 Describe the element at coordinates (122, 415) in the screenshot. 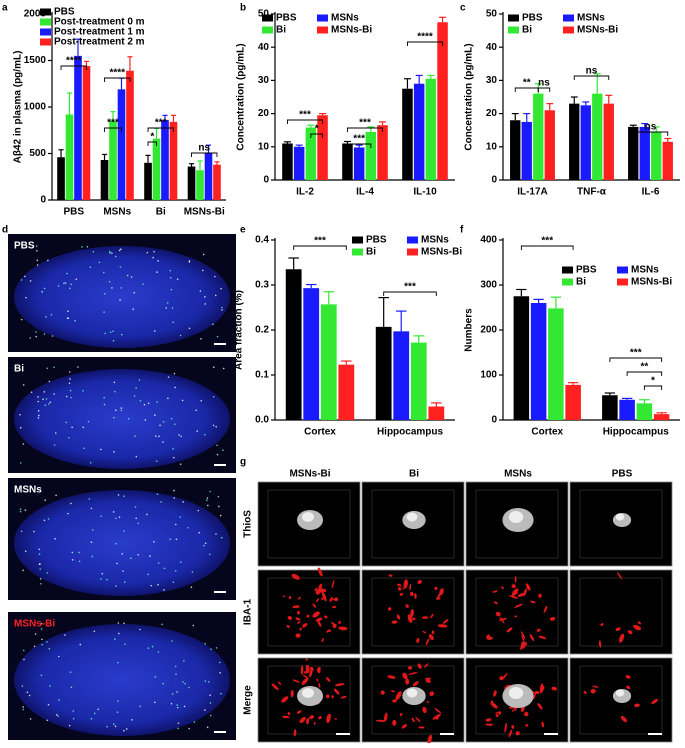

I see `brain-image: Bi` at that location.